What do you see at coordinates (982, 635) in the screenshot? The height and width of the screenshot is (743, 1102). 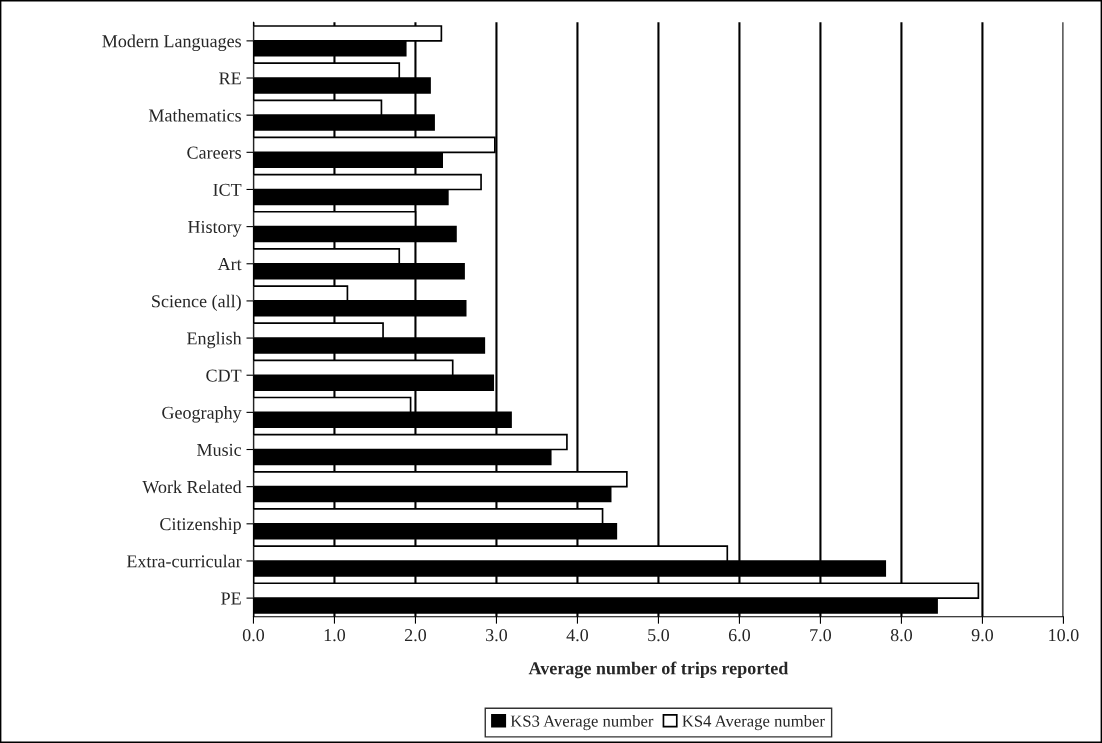 I see `x-tick-label: 9.0` at bounding box center [982, 635].